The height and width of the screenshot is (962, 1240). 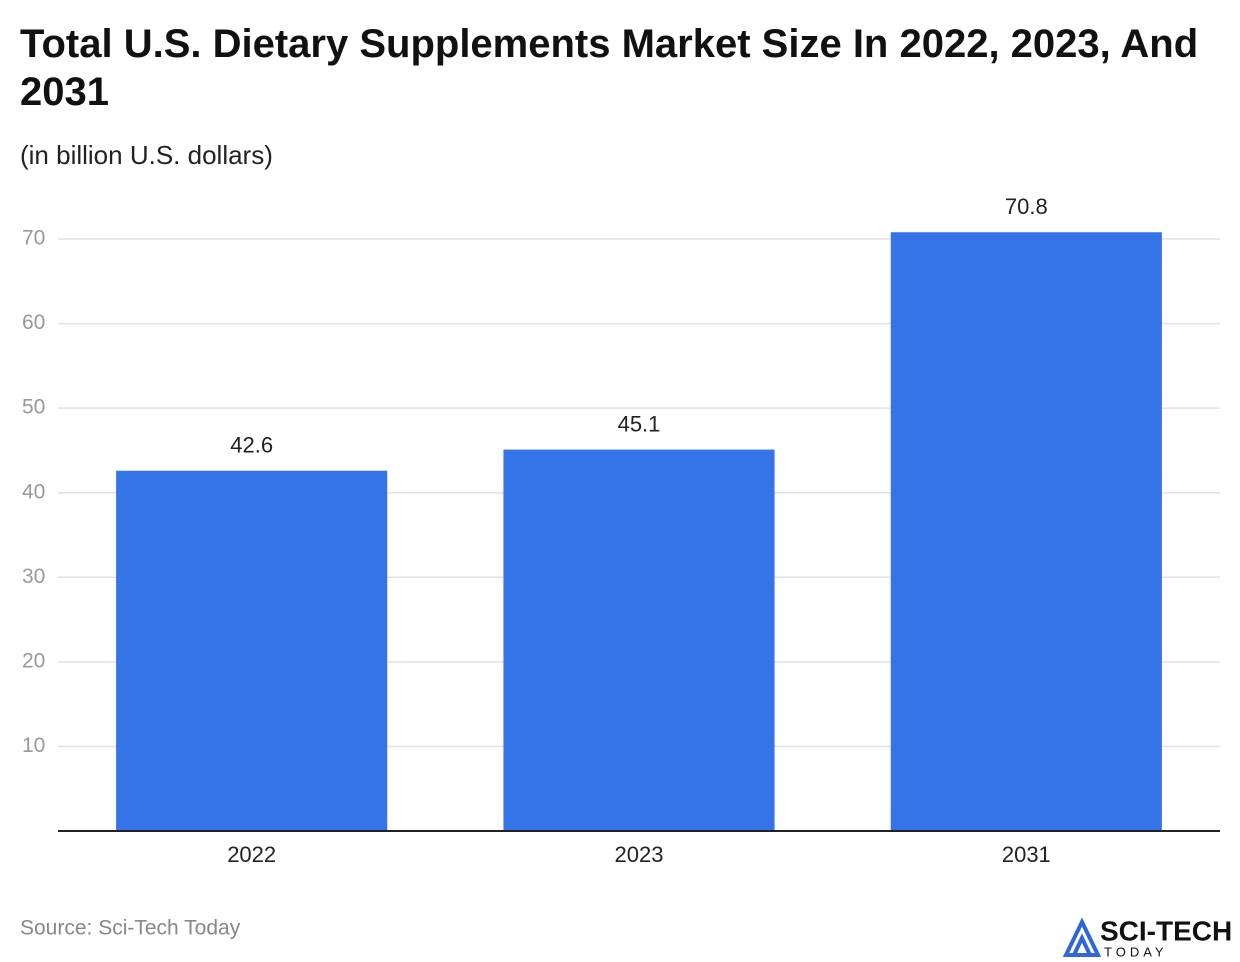 I want to click on logo-icon, so click(x=1082, y=937).